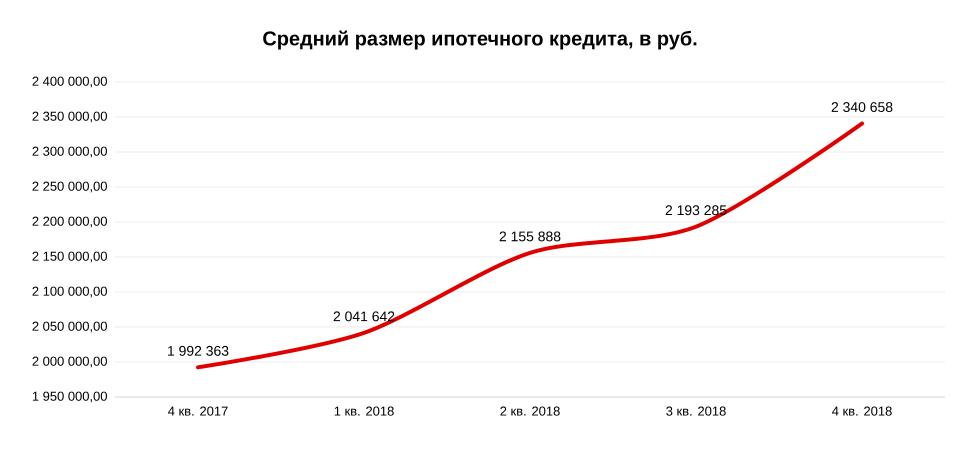 The width and height of the screenshot is (960, 450). What do you see at coordinates (69, 397) in the screenshot?
I see `y-tick-label: 1 950 000,00` at bounding box center [69, 397].